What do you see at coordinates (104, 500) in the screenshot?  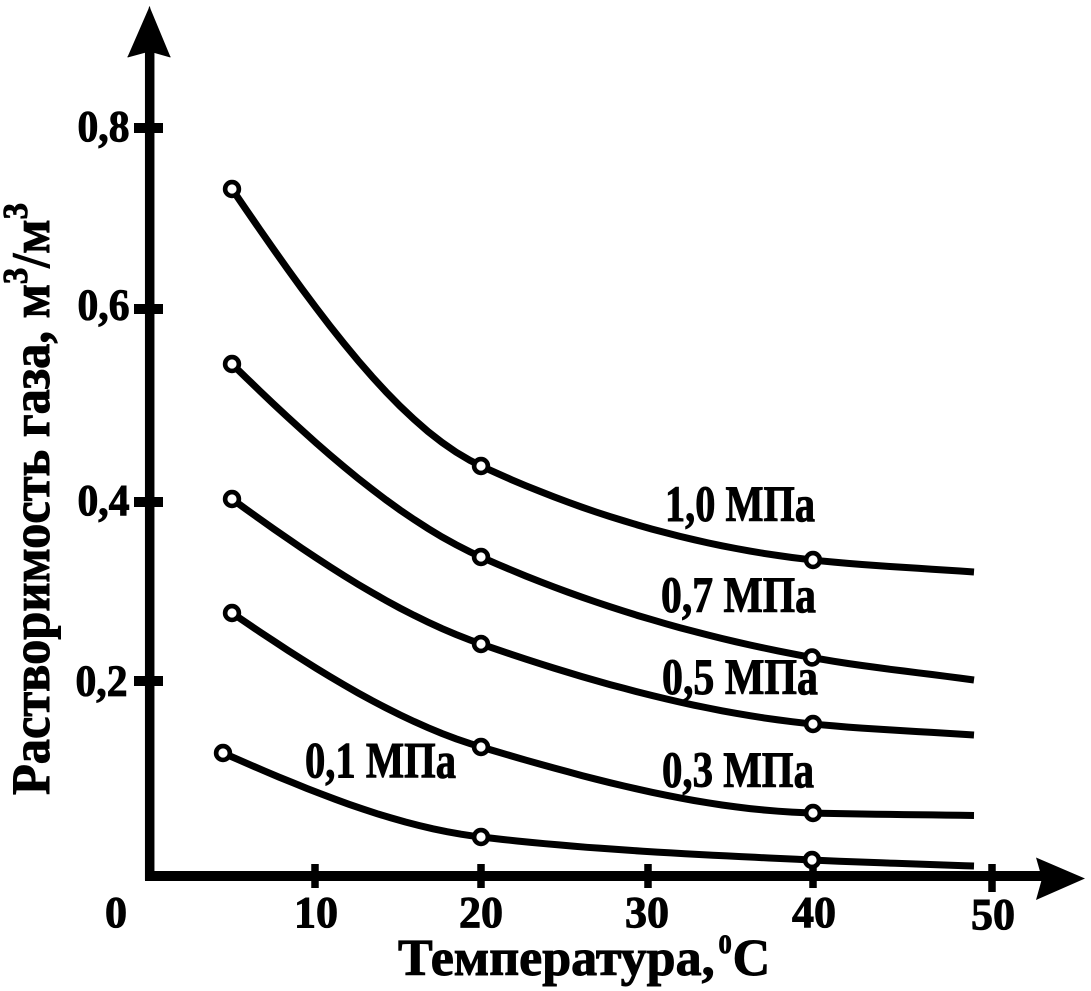 I see `svg-text: 0,4` at bounding box center [104, 500].